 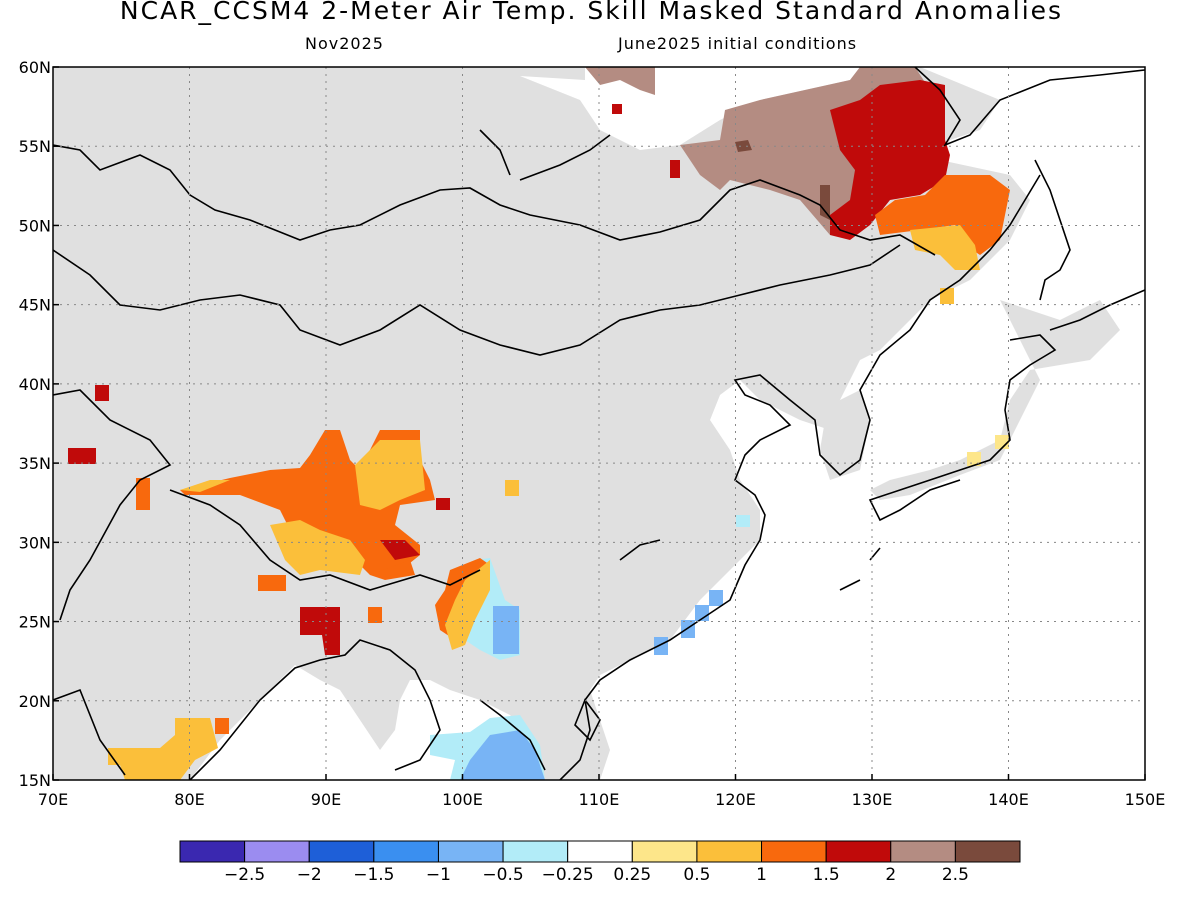 I want to click on anomaly-bangladesh, so click(x=341, y=631).